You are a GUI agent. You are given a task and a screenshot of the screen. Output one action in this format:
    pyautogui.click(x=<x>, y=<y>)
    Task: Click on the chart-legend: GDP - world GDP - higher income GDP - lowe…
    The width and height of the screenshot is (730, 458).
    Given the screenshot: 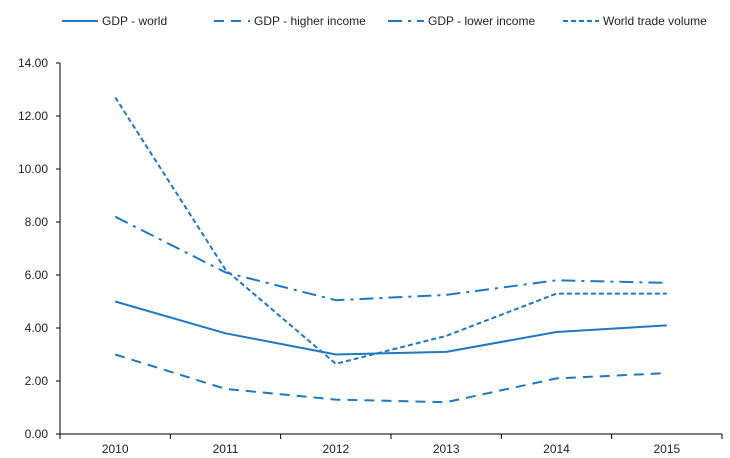 What is the action you would take?
    pyautogui.click(x=384, y=21)
    